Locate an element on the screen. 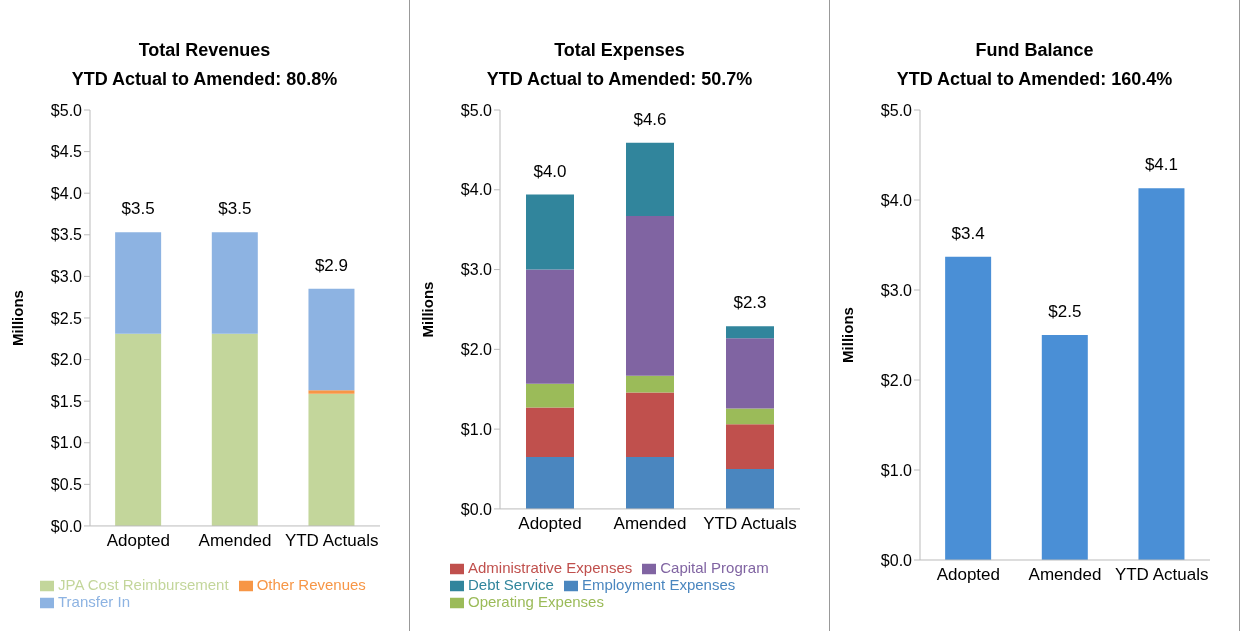 This screenshot has width=1240, height=631. y-tick-label: $4.5 is located at coordinates (66, 152).